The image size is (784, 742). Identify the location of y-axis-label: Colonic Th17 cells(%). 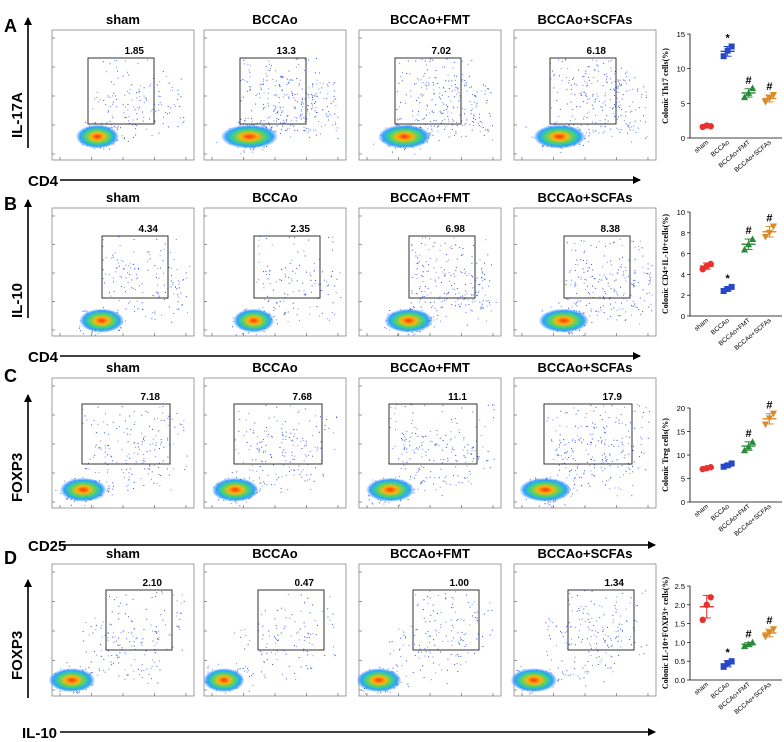
(665, 86).